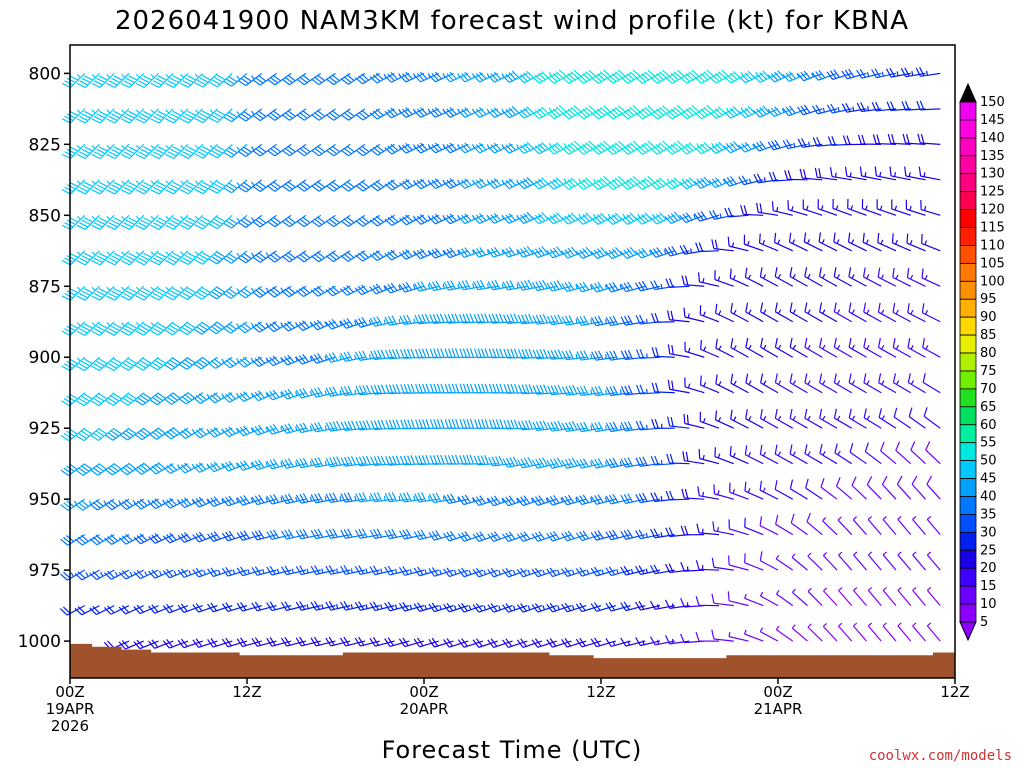  Describe the element at coordinates (992, 174) in the screenshot. I see `colorbar-label: 130` at that location.